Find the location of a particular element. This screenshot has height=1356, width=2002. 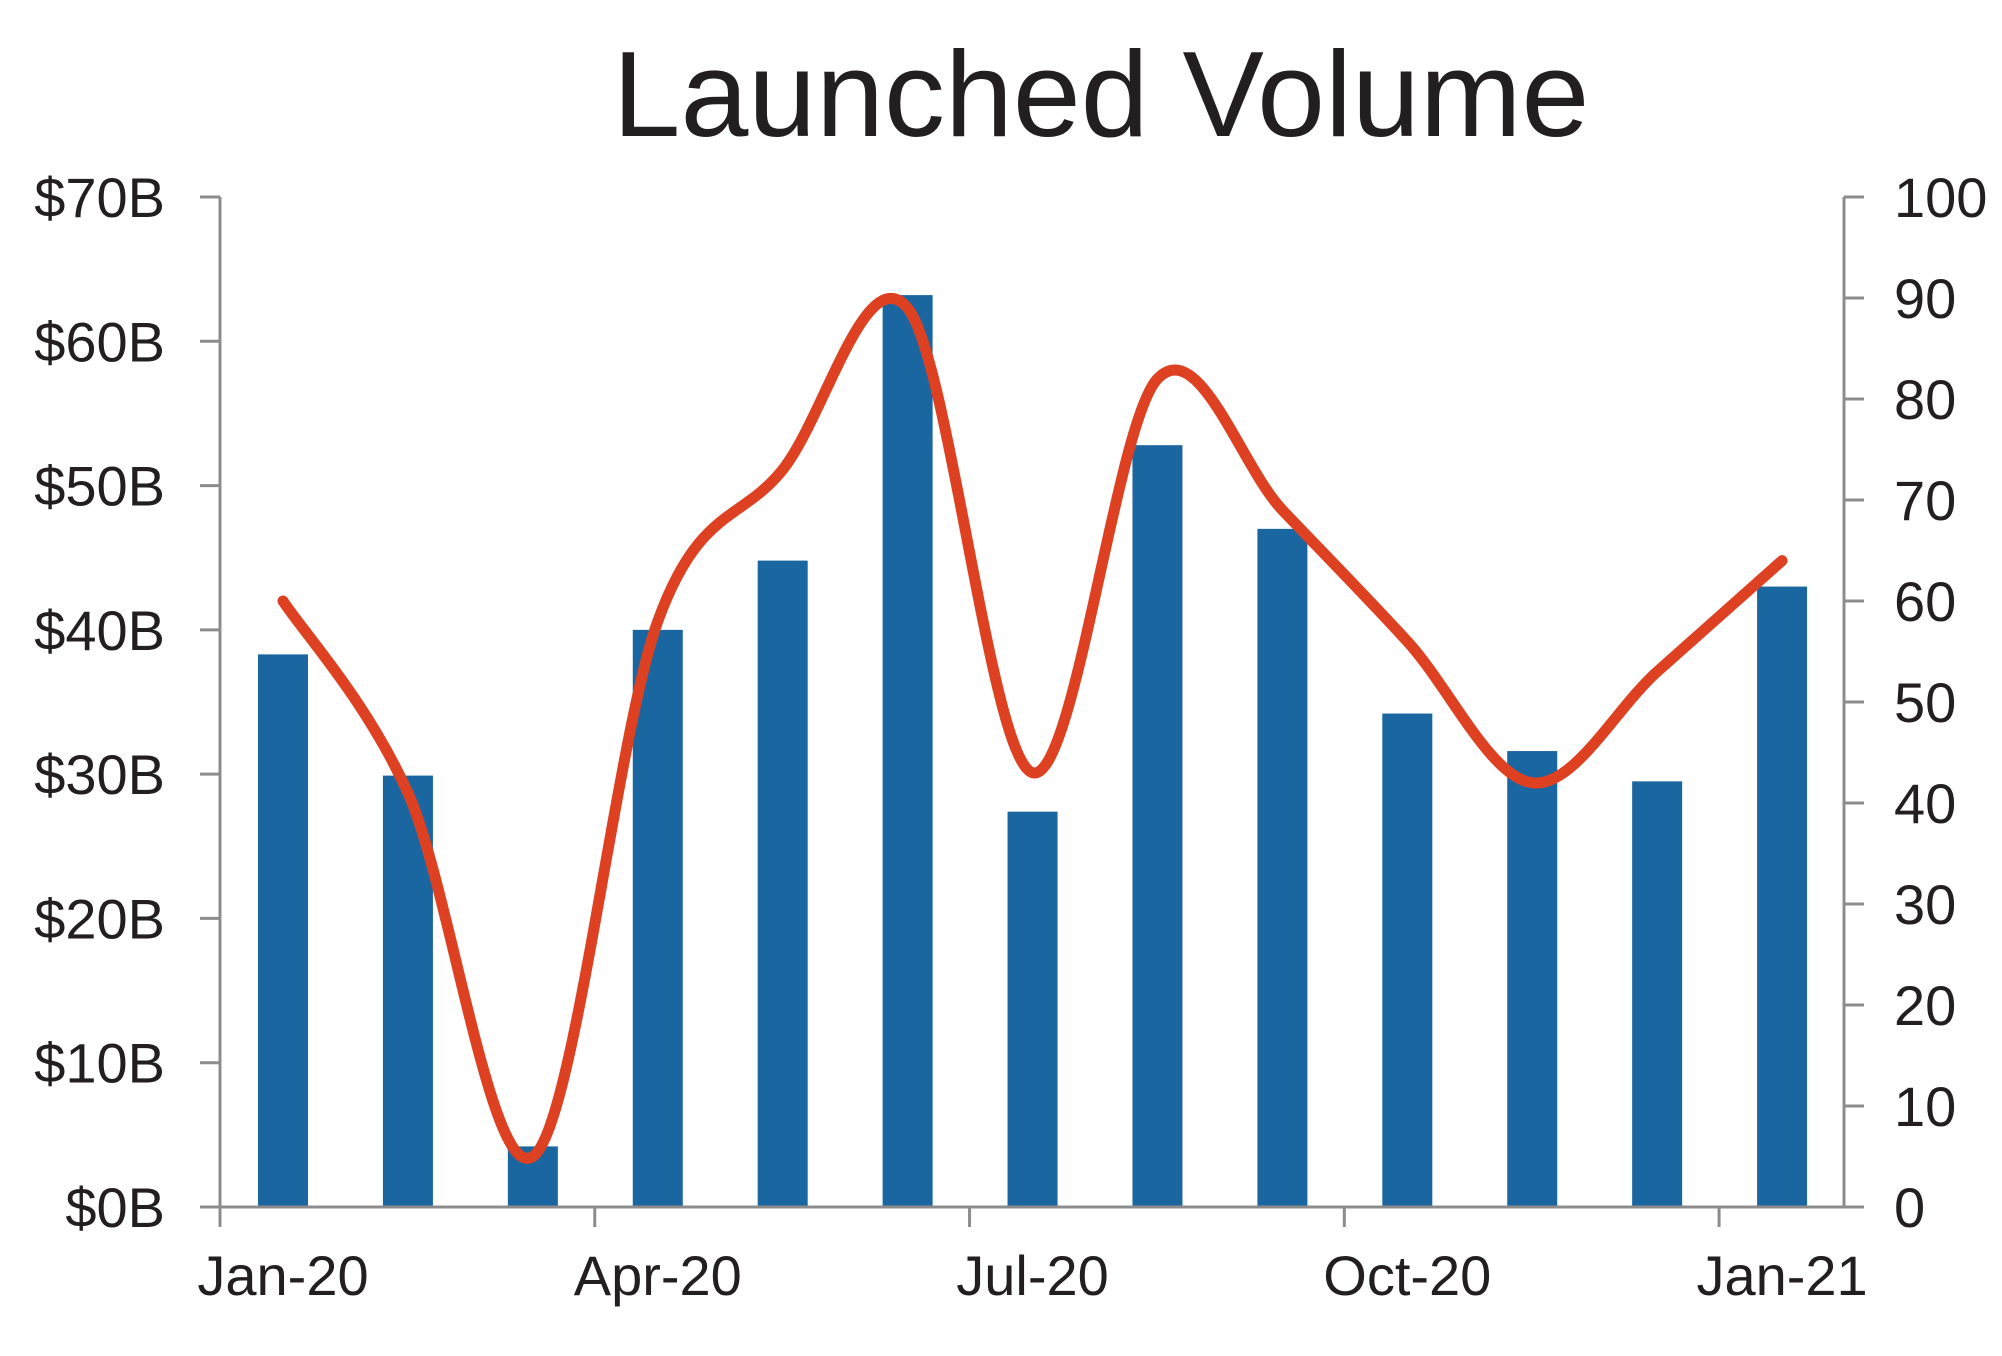

chart-title: Launched Volume is located at coordinates (1101, 94).